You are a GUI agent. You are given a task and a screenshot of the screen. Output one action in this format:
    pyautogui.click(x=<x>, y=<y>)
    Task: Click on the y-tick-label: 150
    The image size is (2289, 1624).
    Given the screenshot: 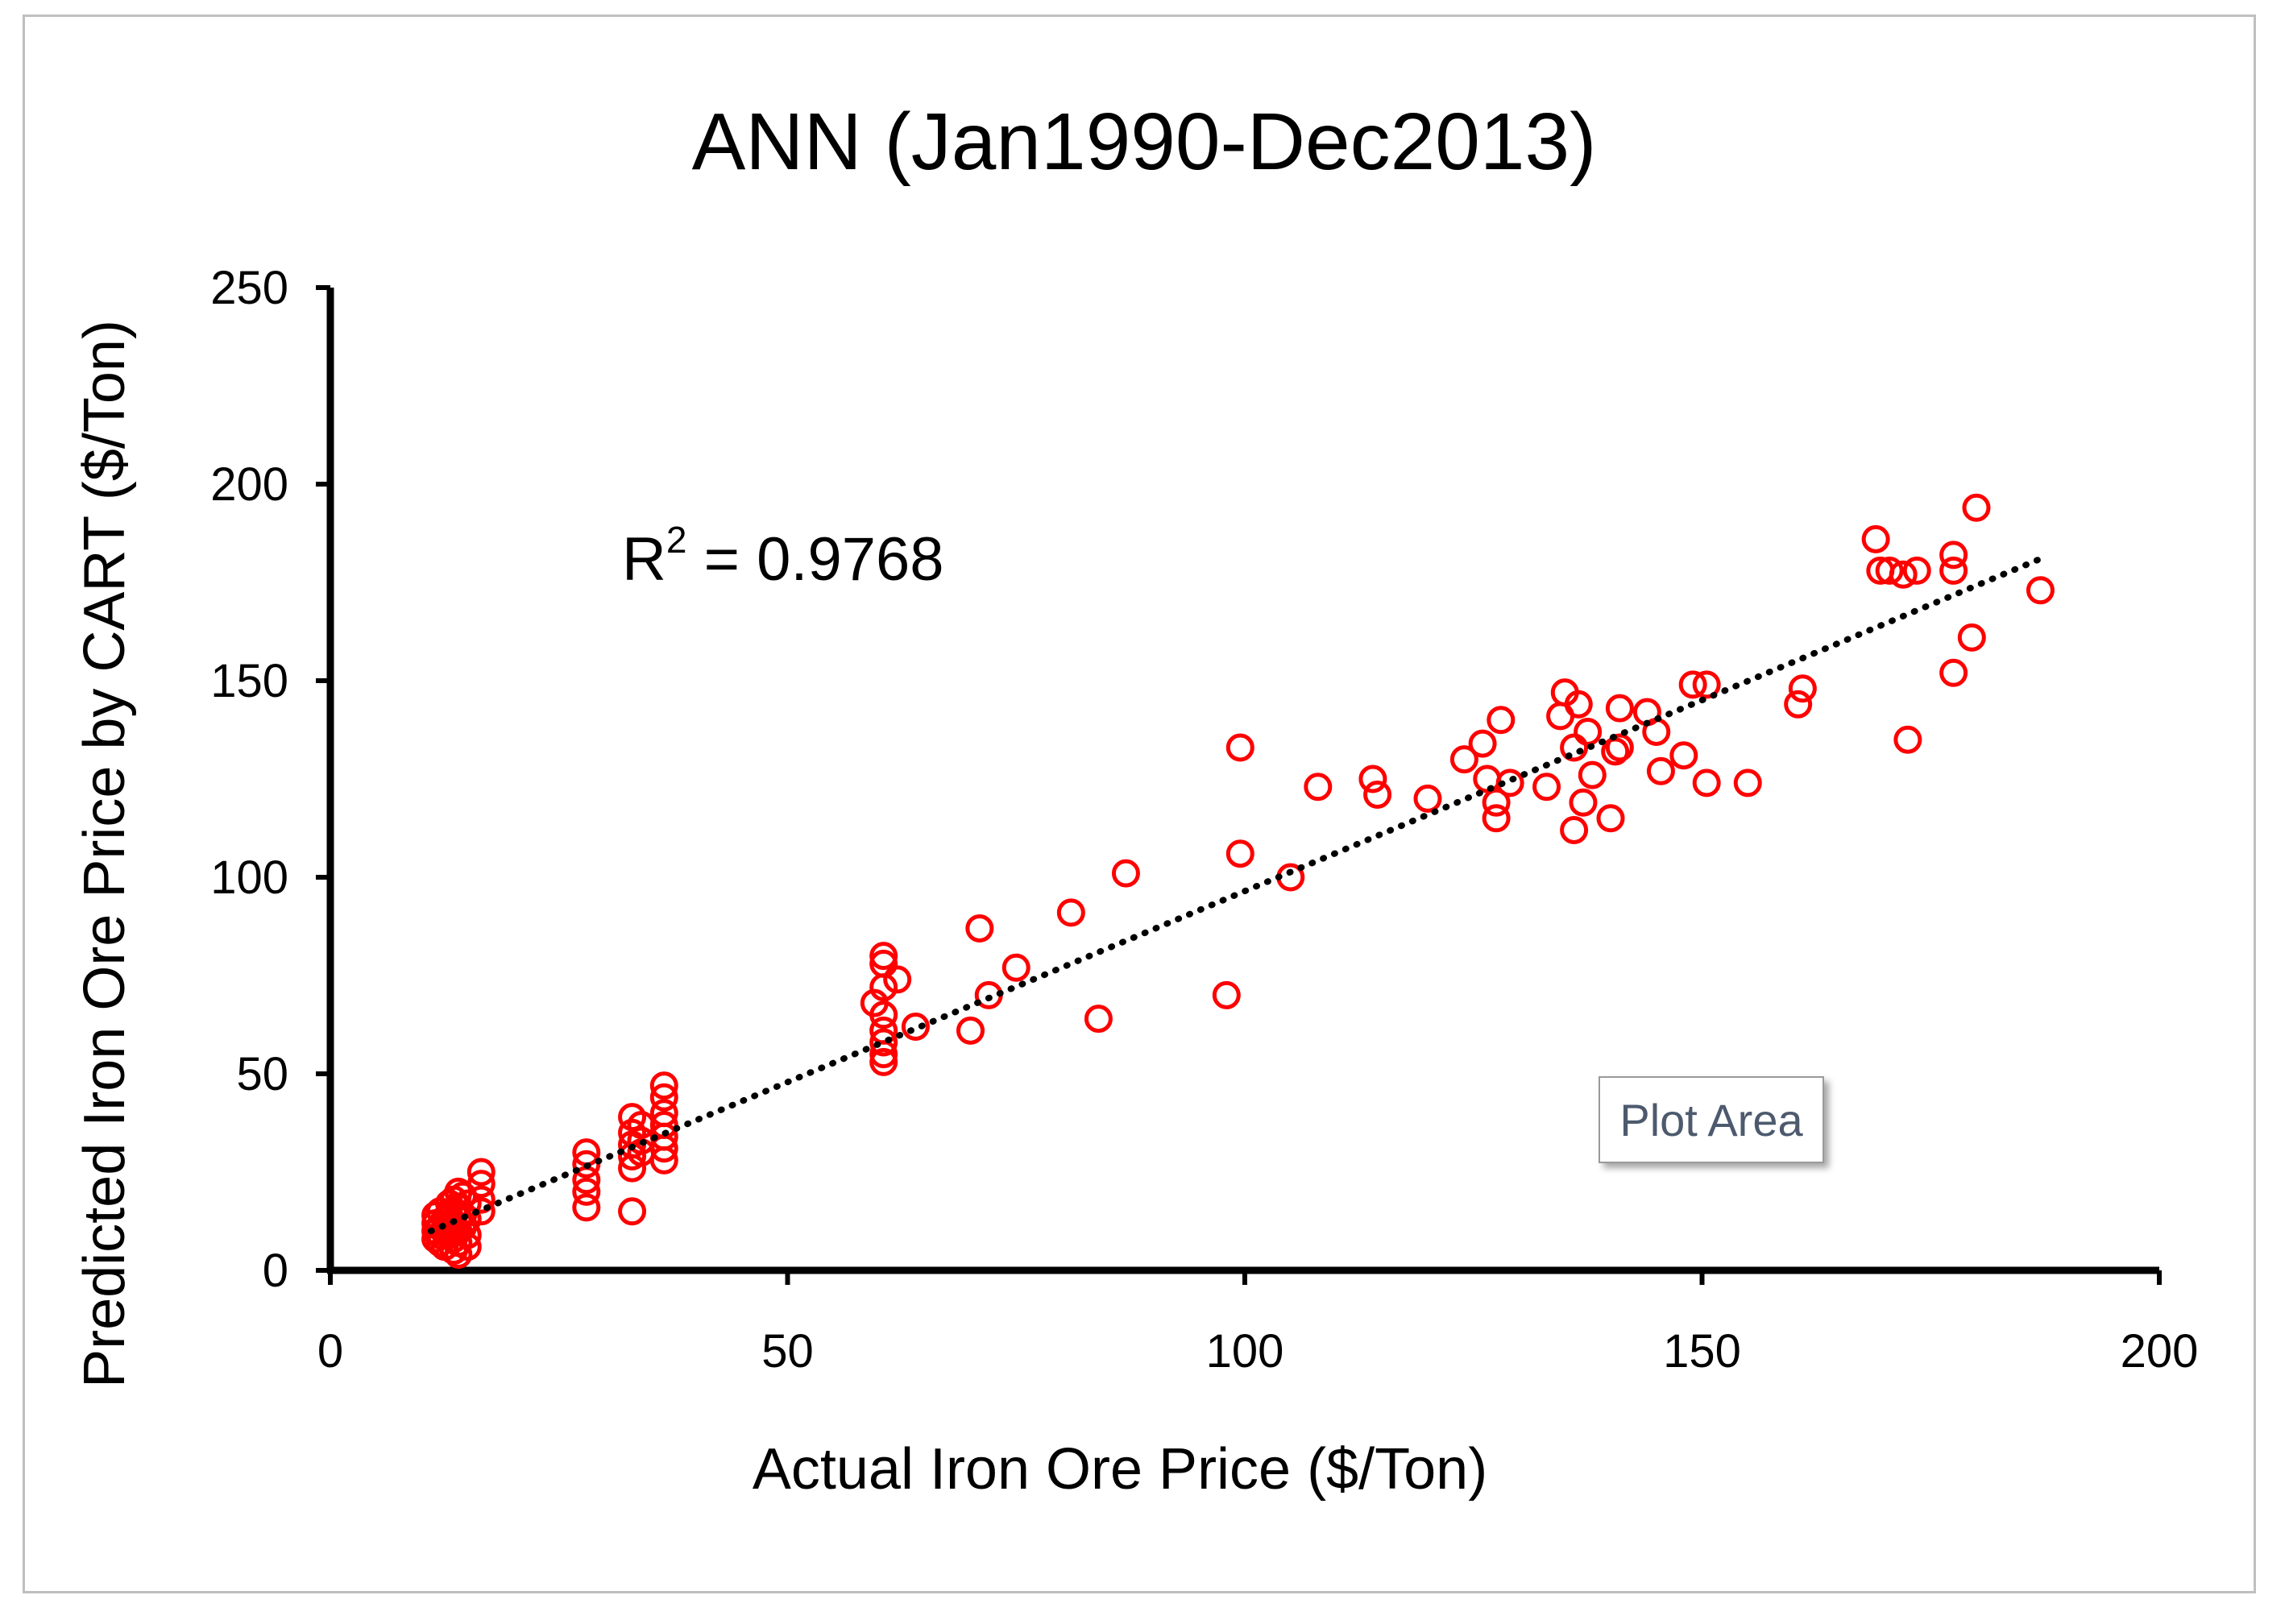 What is the action you would take?
    pyautogui.click(x=249, y=681)
    